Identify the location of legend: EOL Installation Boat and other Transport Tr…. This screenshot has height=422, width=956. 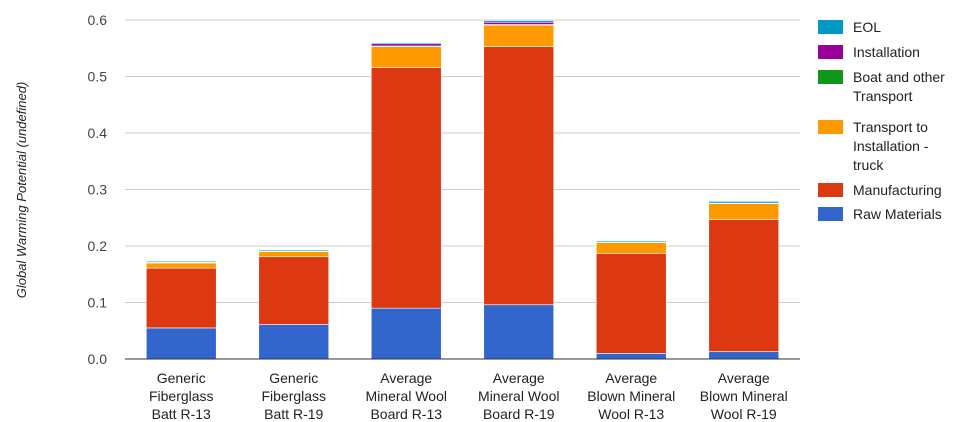
(881, 120).